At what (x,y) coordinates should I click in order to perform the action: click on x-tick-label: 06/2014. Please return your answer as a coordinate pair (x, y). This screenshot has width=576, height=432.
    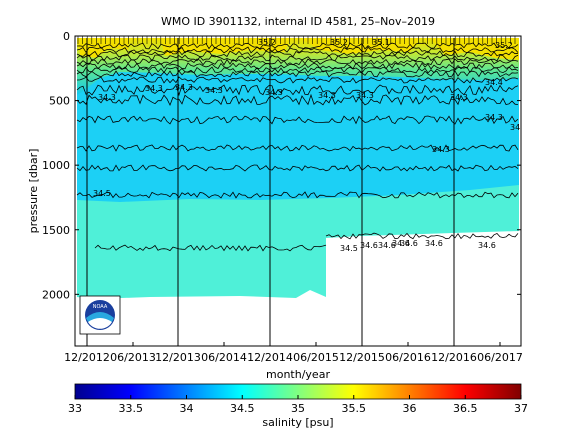
    Looking at the image, I should click on (224, 357).